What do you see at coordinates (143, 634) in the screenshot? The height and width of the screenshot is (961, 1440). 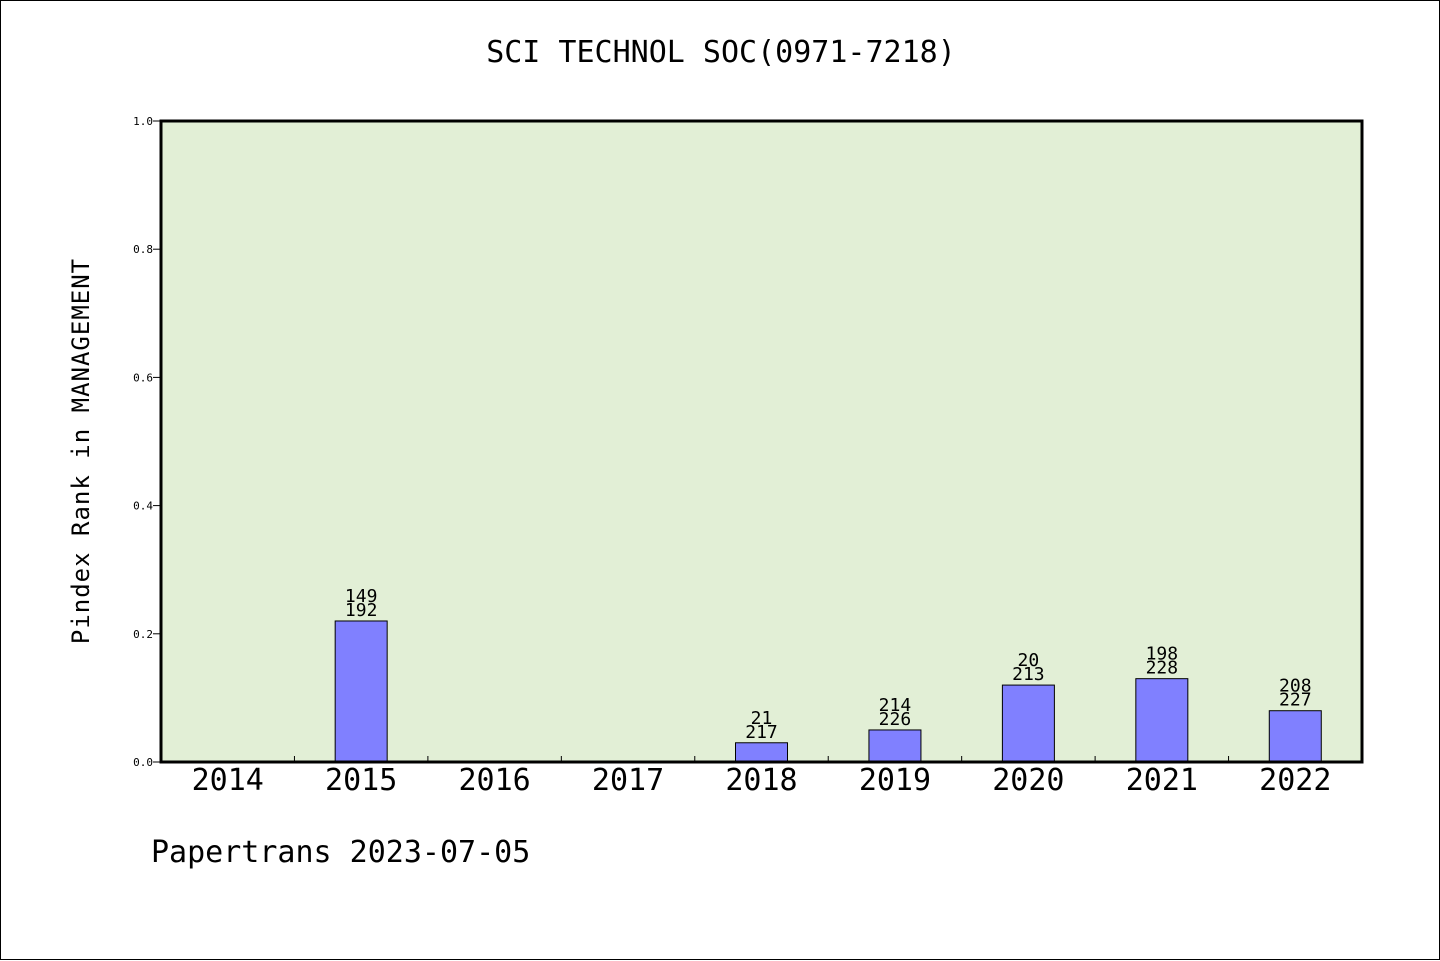 I see `y-tick-label: 0.2` at bounding box center [143, 634].